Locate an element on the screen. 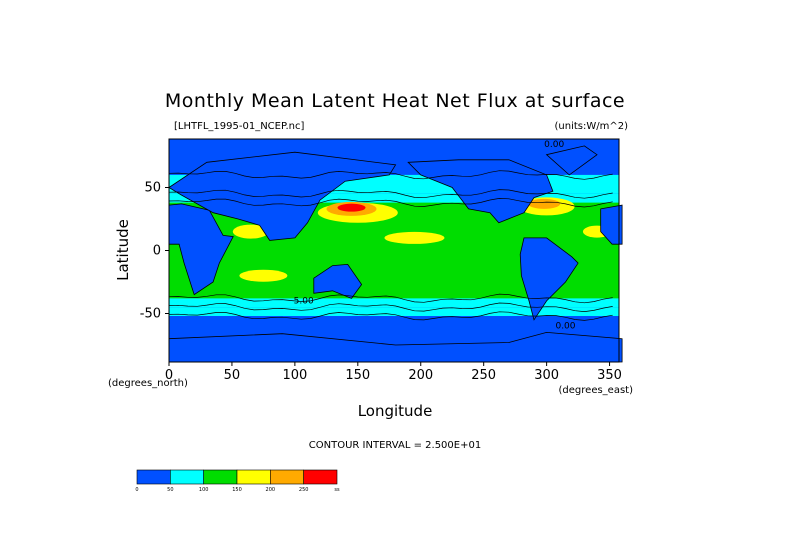 This screenshot has width=789, height=558. colorbar-label: 0 is located at coordinates (136, 490).